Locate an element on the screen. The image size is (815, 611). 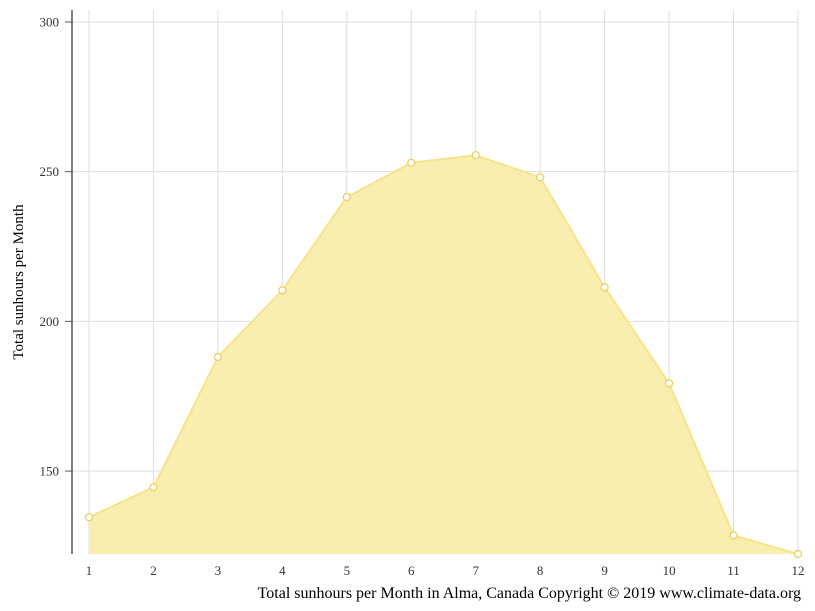
y-tick-label: 200 is located at coordinates (50, 321).